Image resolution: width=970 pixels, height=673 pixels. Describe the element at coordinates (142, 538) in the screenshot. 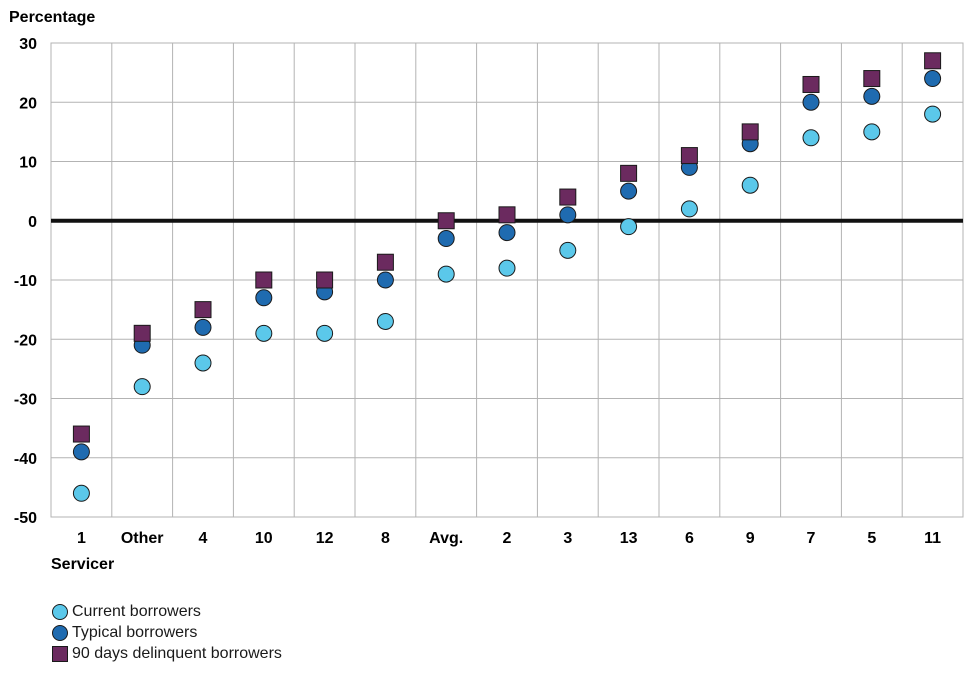

I see `x-tick-label: Other` at that location.